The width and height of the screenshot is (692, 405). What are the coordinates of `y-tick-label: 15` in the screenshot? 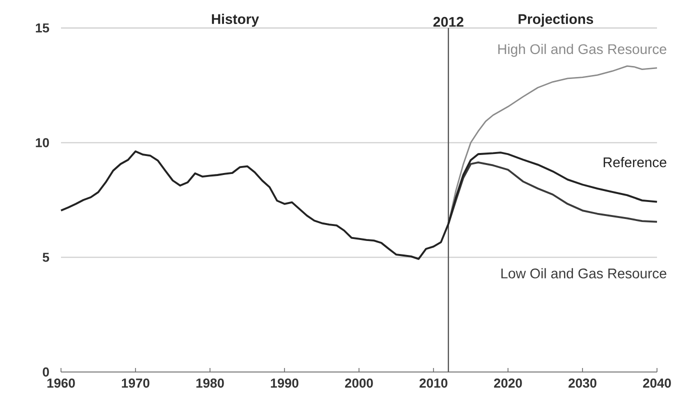 It's located at (43, 28).